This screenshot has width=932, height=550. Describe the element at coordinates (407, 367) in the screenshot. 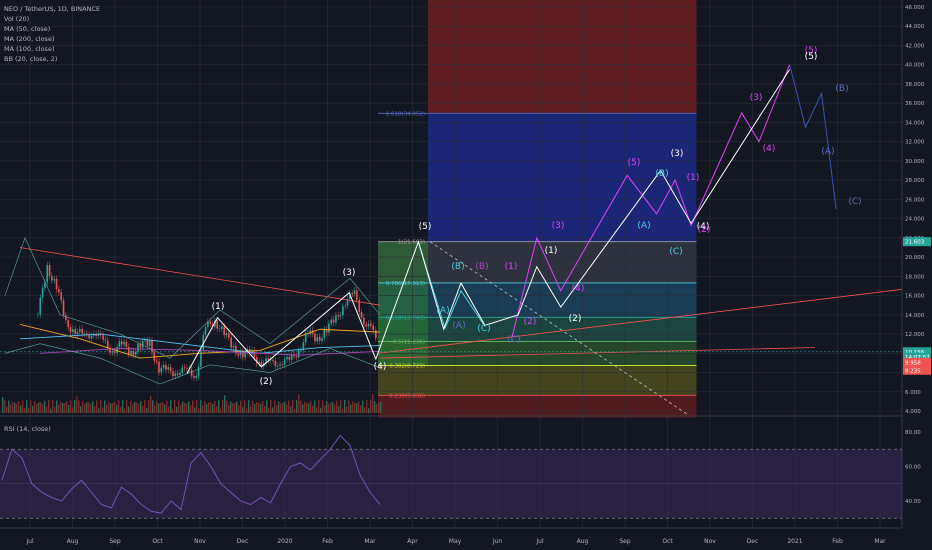

I see `fib-level-label: 0.382(8.729)` at that location.